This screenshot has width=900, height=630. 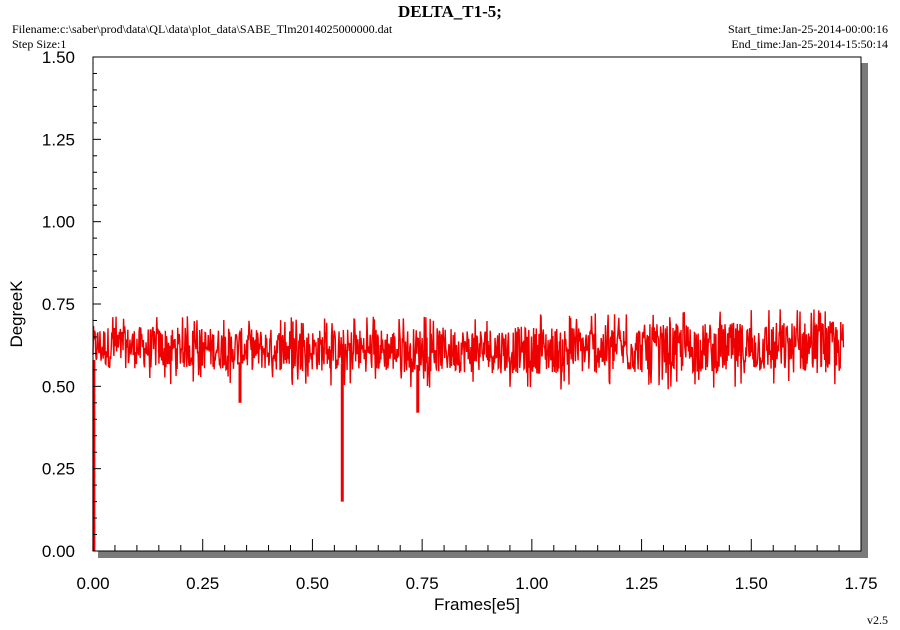 I want to click on x-tick-label: 1.75, so click(x=860, y=583).